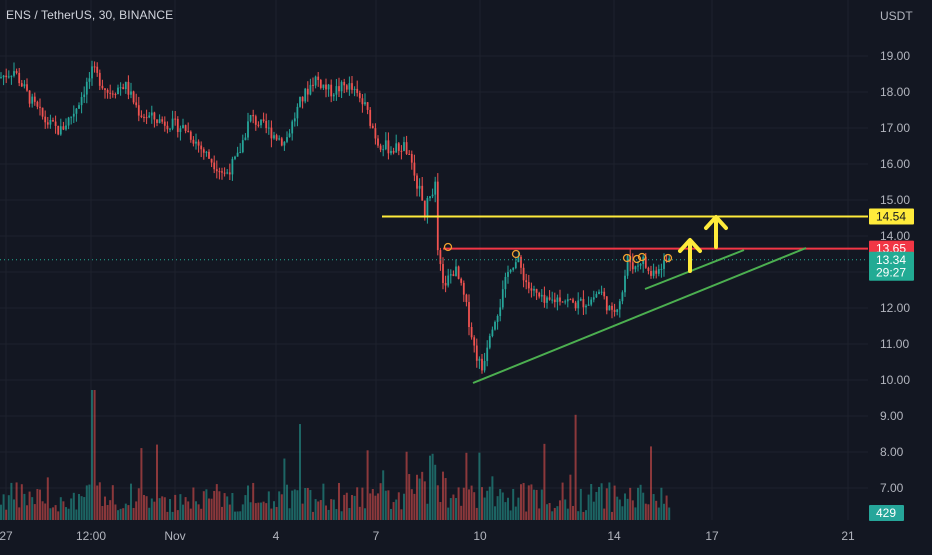 The height and width of the screenshot is (555, 932). I want to click on support-trendline-main, so click(639, 315).